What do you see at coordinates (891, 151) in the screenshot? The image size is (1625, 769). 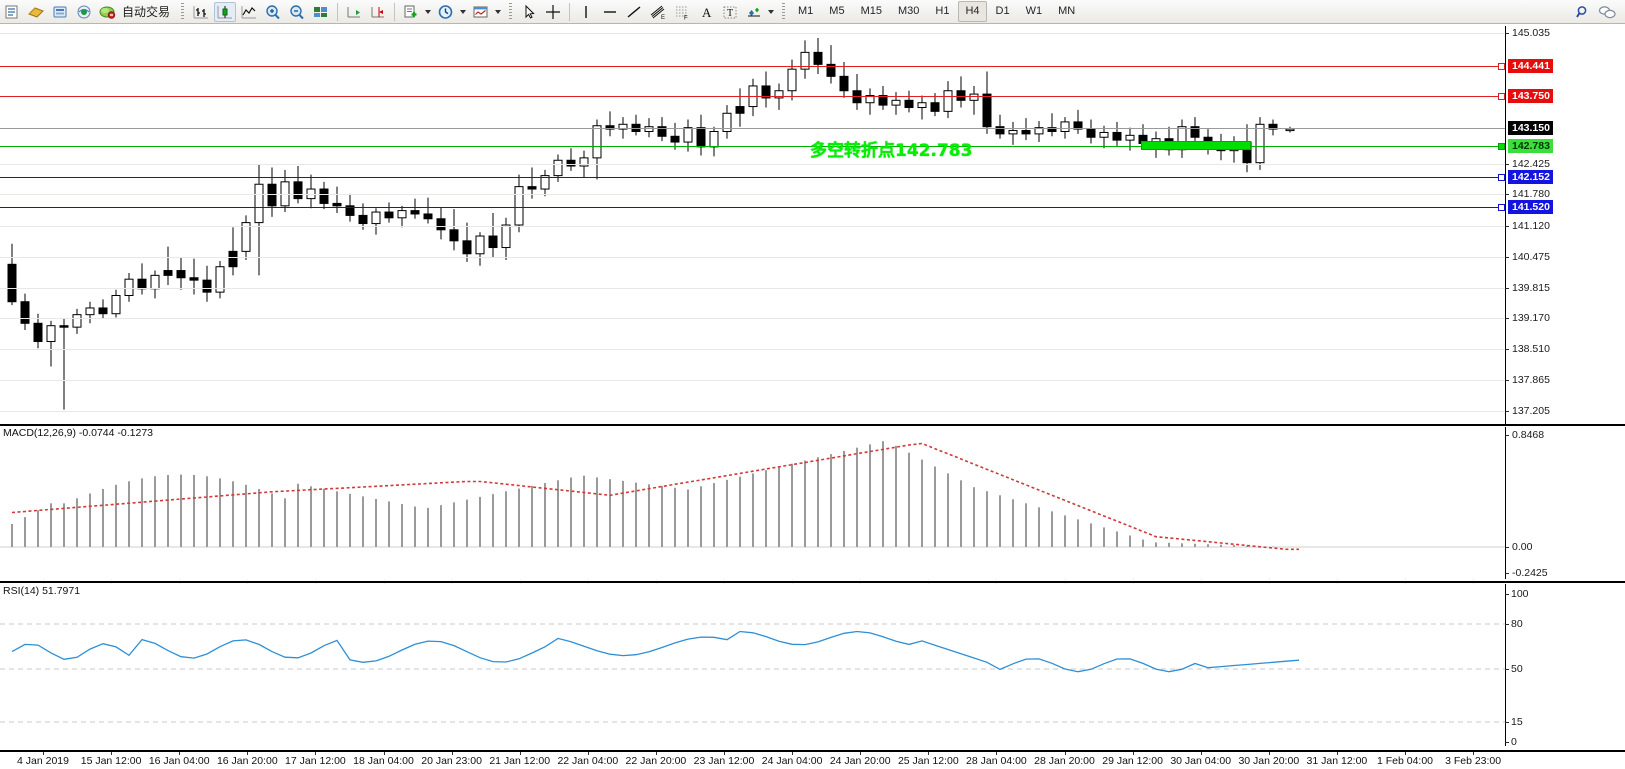 I see `turning-point-annotation: 多空转折点142.783` at bounding box center [891, 151].